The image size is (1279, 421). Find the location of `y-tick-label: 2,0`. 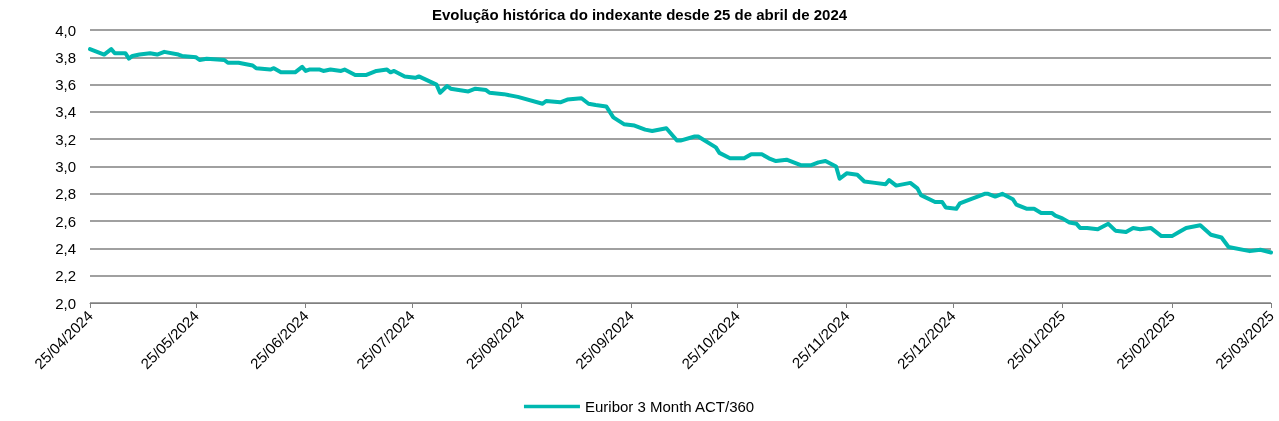

y-tick-label: 2,0 is located at coordinates (65, 303).